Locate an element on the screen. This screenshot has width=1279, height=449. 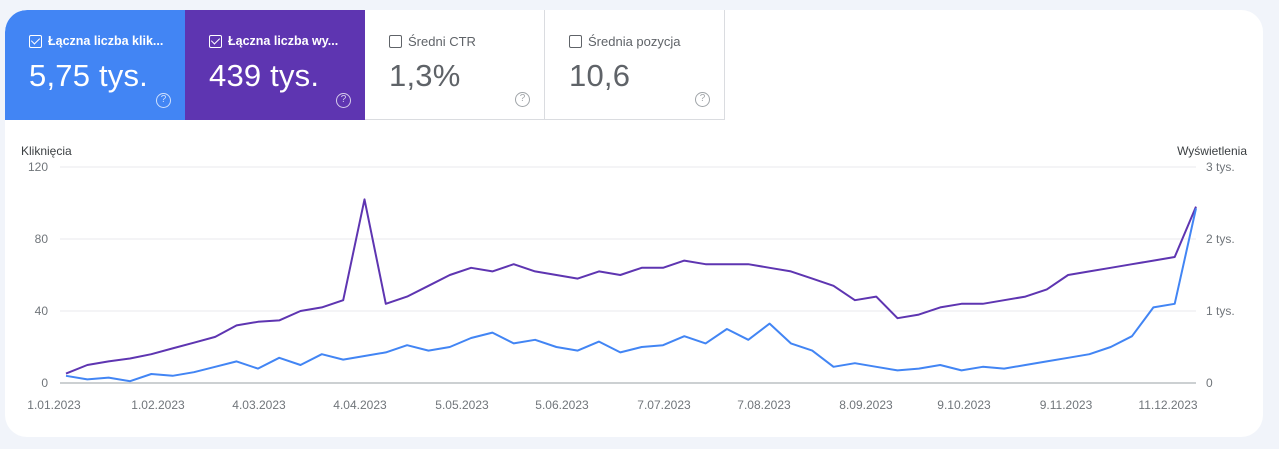
metric-card-position: Średnia pozycja 10,6 ? is located at coordinates (635, 65).